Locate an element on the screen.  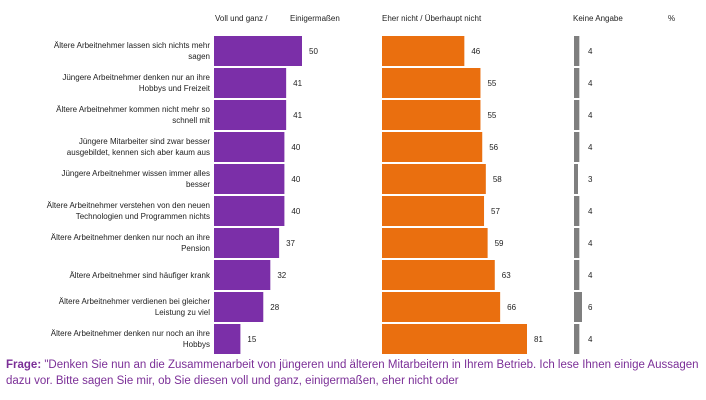
value-keine-angabe: 6 is located at coordinates (590, 307).